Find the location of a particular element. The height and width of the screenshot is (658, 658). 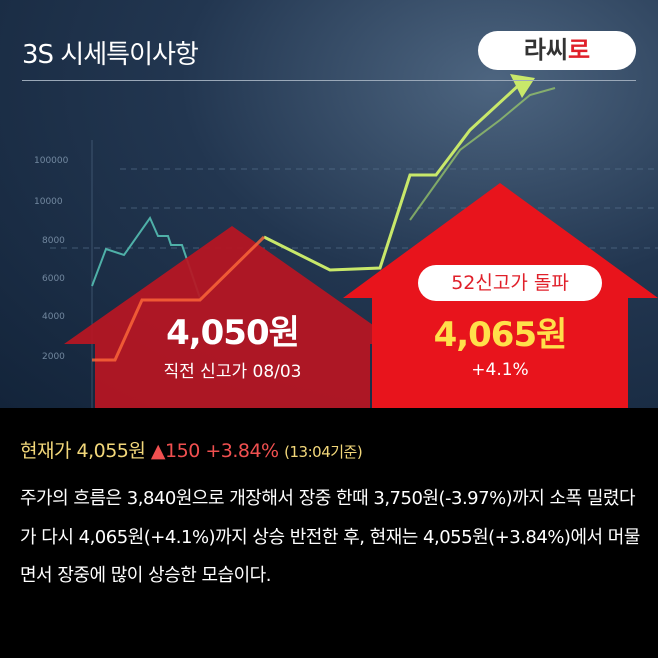

axis-label: 100000 is located at coordinates (51, 161).